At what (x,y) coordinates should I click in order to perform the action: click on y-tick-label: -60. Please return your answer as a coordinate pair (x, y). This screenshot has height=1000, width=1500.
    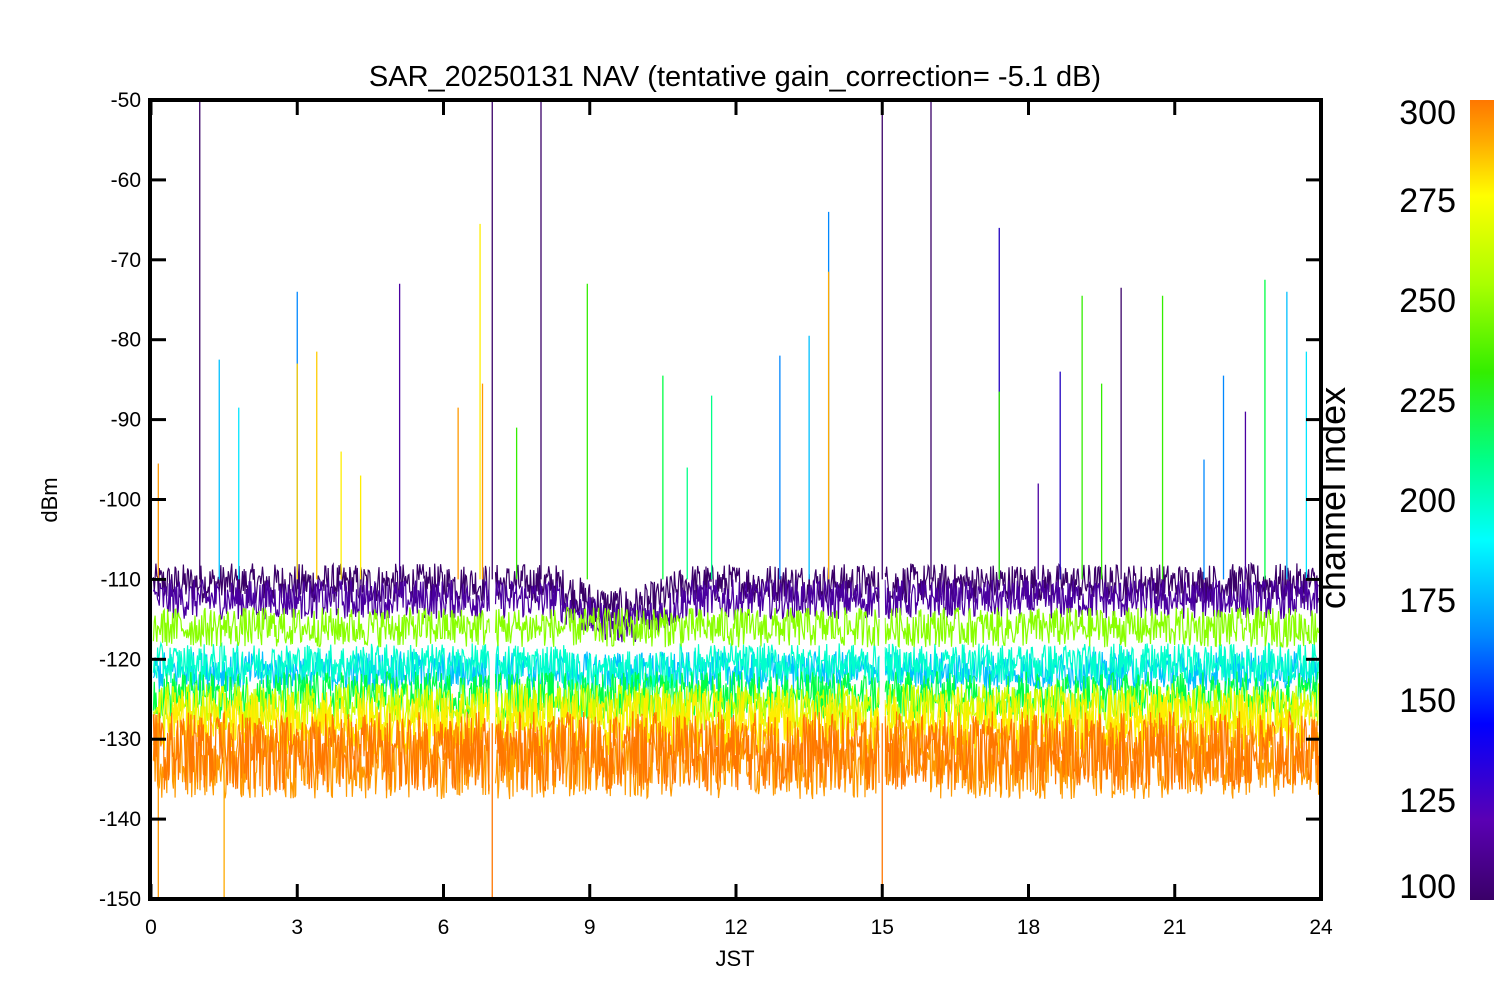
    Looking at the image, I should click on (126, 180).